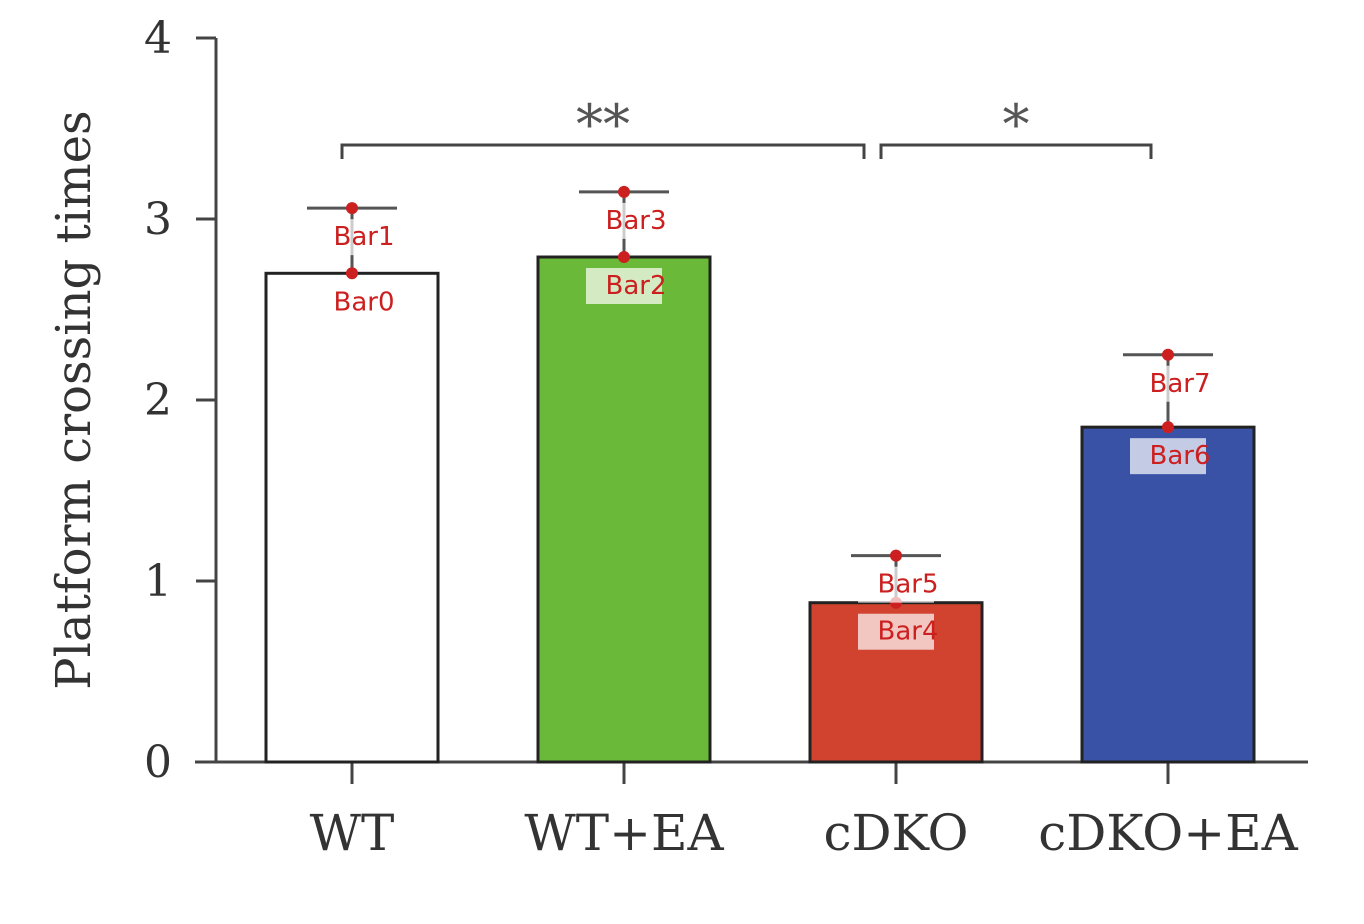 Image resolution: width=1364 pixels, height=924 pixels. Describe the element at coordinates (895, 833) in the screenshot. I see `x-tick-label: cDKO` at that location.